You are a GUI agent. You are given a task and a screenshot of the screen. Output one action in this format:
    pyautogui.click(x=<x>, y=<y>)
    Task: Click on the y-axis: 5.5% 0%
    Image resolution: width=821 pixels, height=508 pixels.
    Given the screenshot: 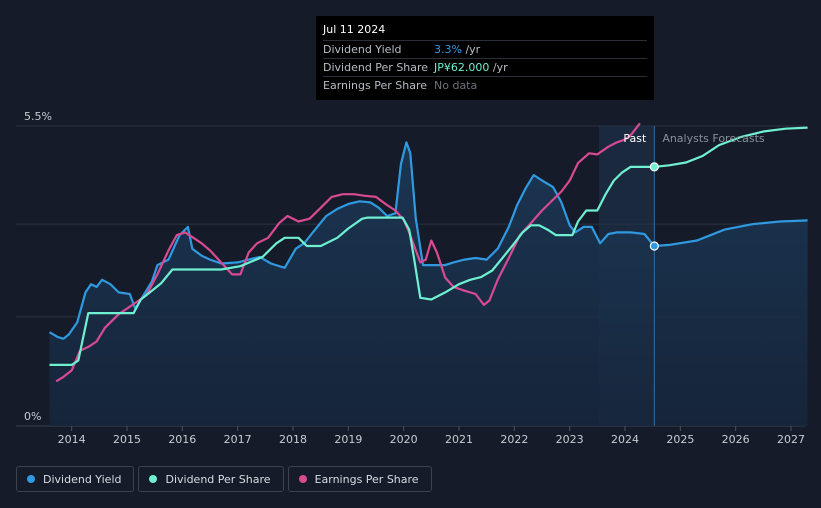 What is the action you would take?
    pyautogui.click(x=38, y=266)
    